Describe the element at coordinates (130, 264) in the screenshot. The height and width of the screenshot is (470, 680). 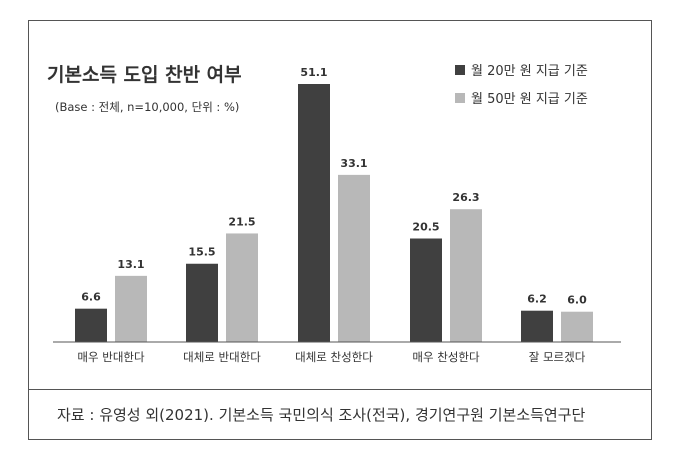
I see `value-label-series-2-1: 13.1` at that location.